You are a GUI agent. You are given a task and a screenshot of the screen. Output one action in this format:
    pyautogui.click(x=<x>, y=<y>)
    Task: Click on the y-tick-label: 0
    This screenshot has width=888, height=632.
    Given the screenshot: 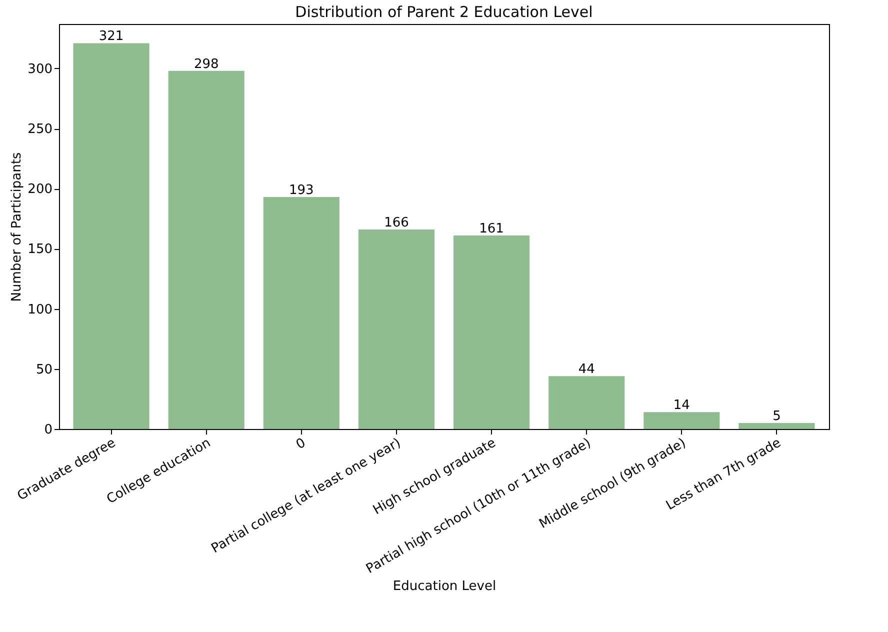 What is the action you would take?
    pyautogui.click(x=48, y=430)
    